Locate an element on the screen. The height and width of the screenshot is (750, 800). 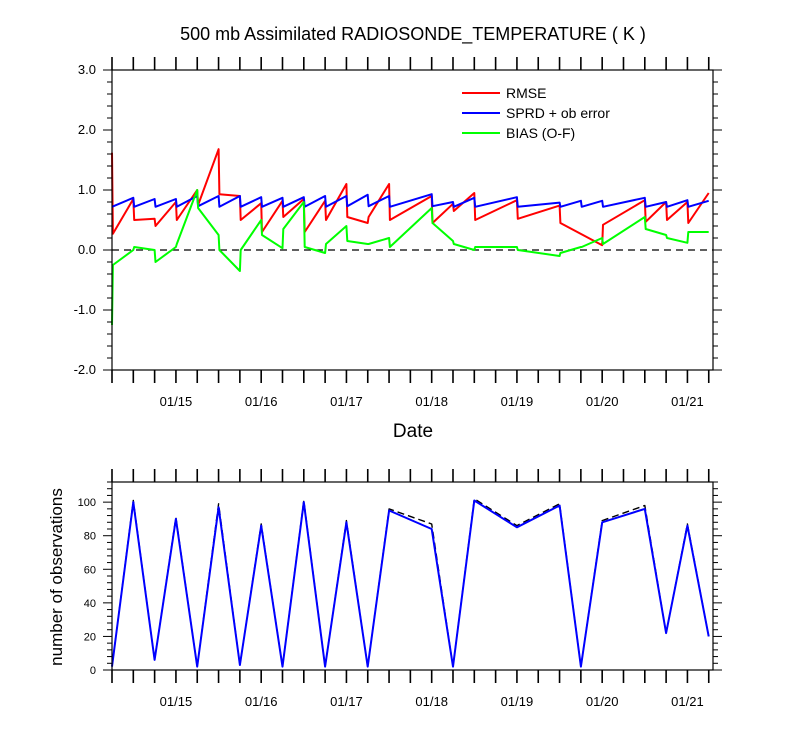
y-tick-label: 40 is located at coordinates (90, 604).